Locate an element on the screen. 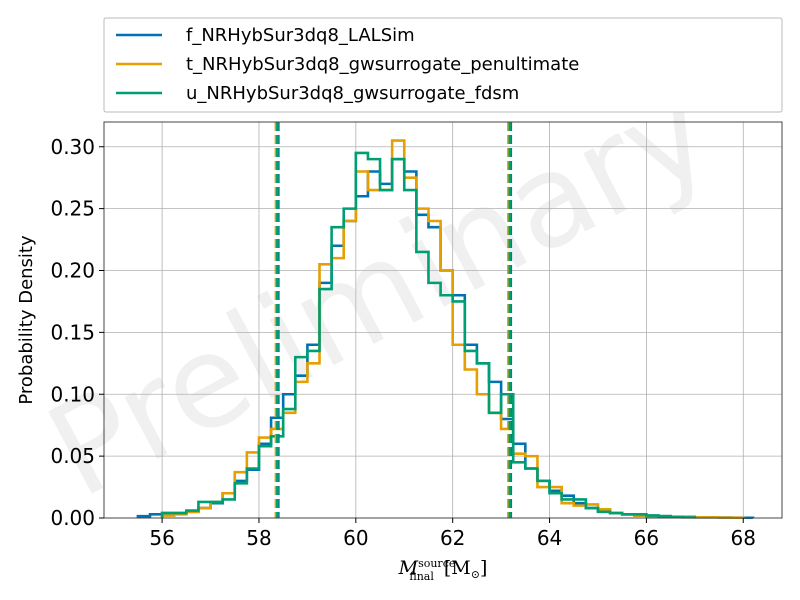 The height and width of the screenshot is (600, 800). legend-box is located at coordinates (443, 65).